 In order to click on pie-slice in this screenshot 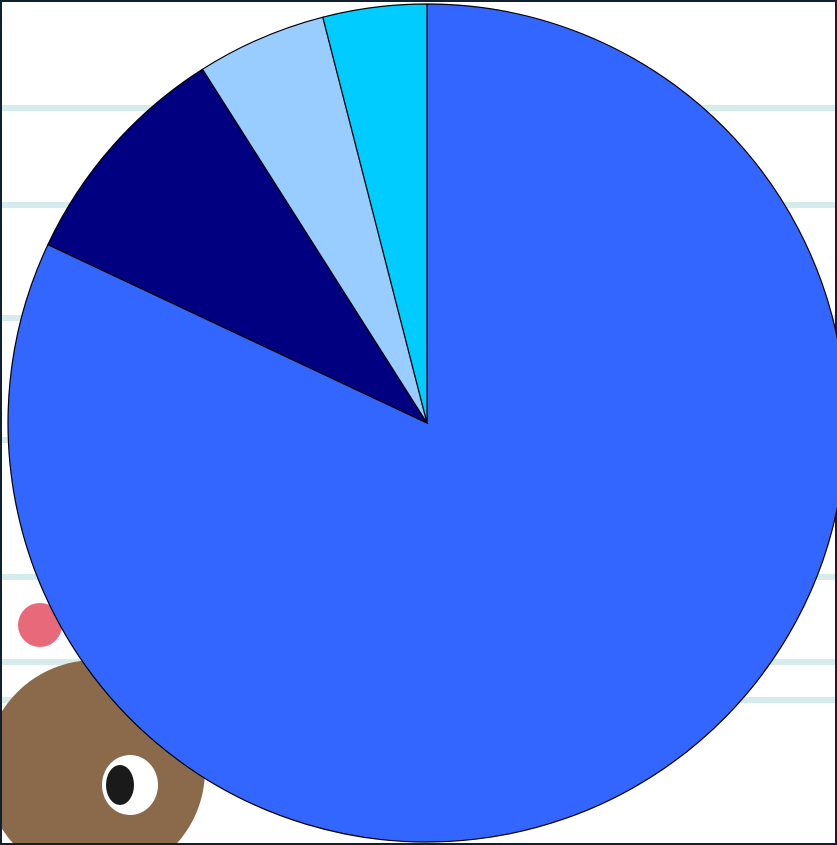, I will do `click(375, 213)`.